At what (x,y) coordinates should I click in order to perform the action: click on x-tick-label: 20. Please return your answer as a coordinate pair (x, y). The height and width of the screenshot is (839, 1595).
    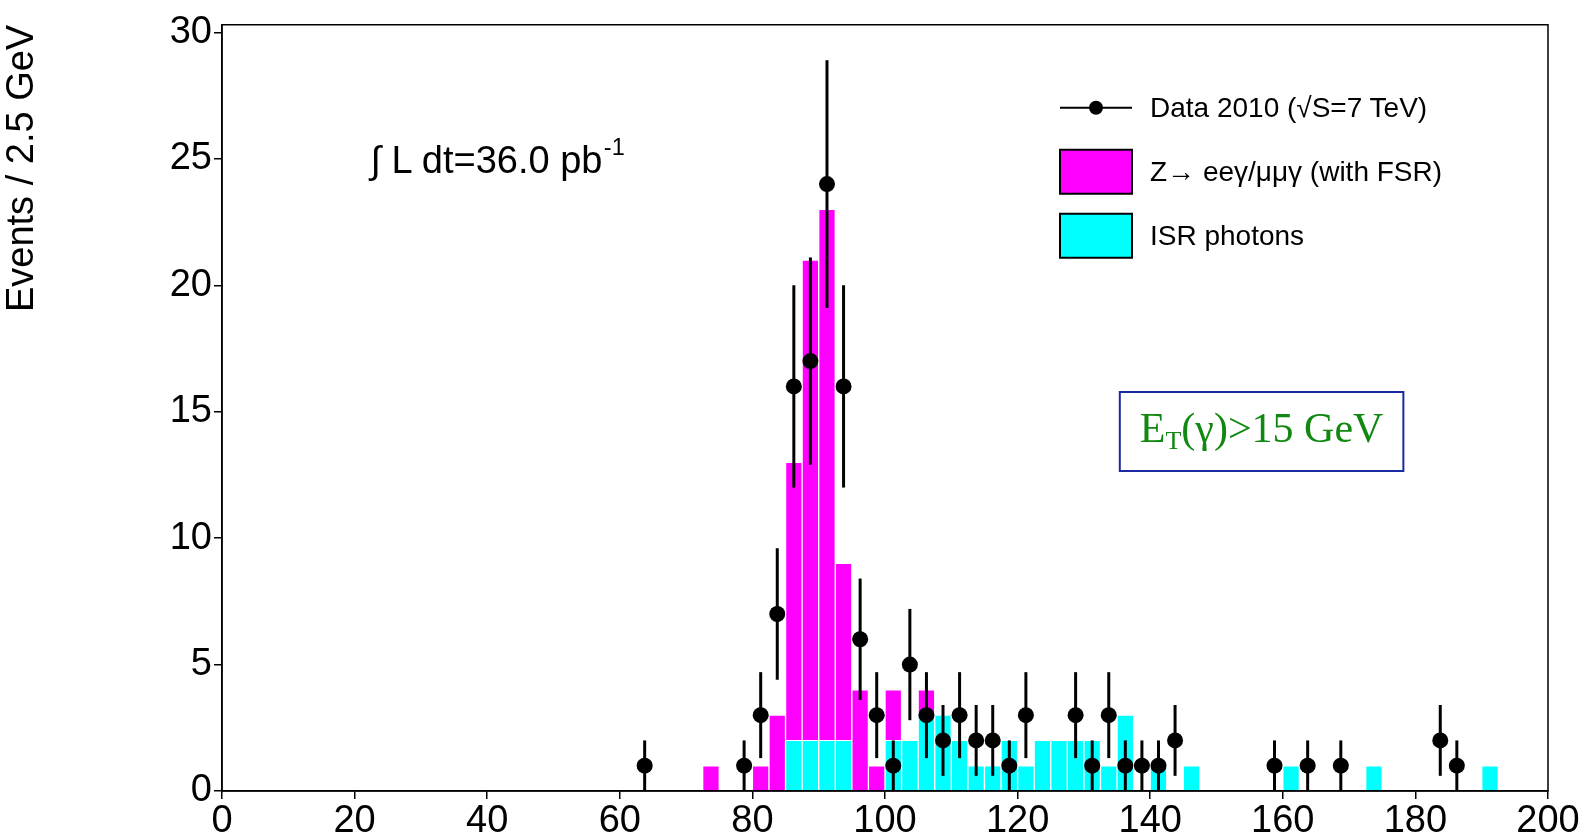
    Looking at the image, I should click on (354, 818).